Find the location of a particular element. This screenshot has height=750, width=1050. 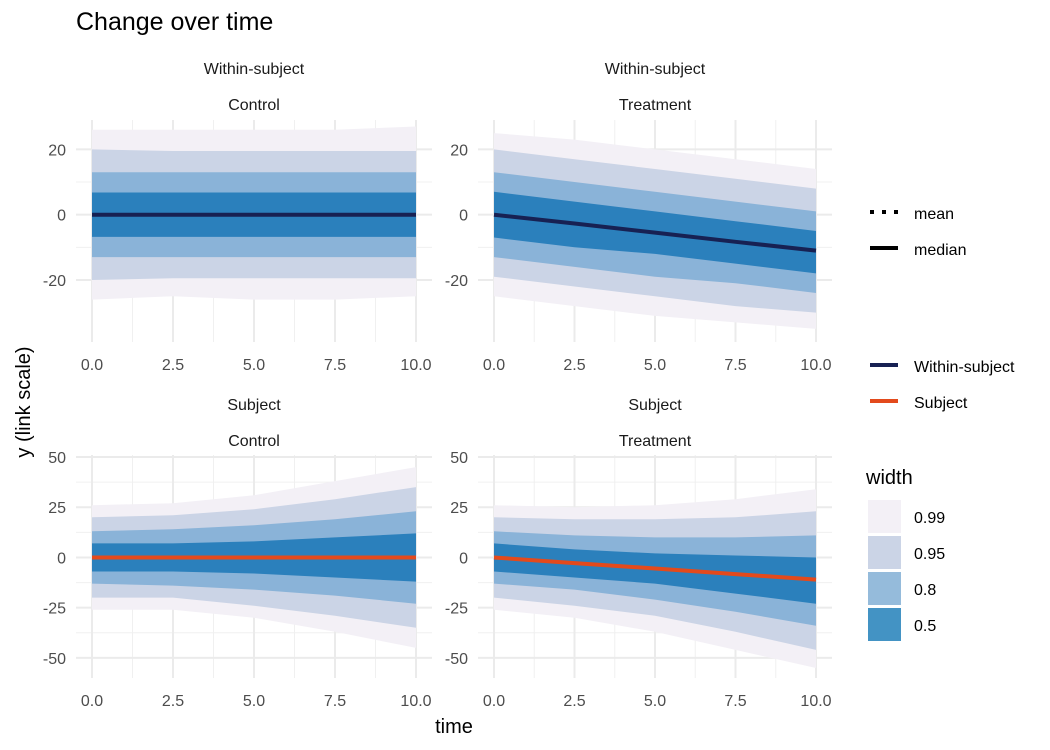

legend-label-mean: mean is located at coordinates (934, 214).